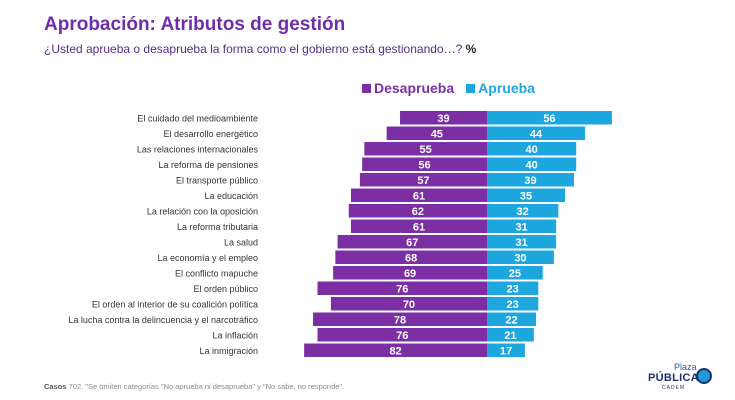  I want to click on legend-item-approve: Aprueba, so click(500, 88).